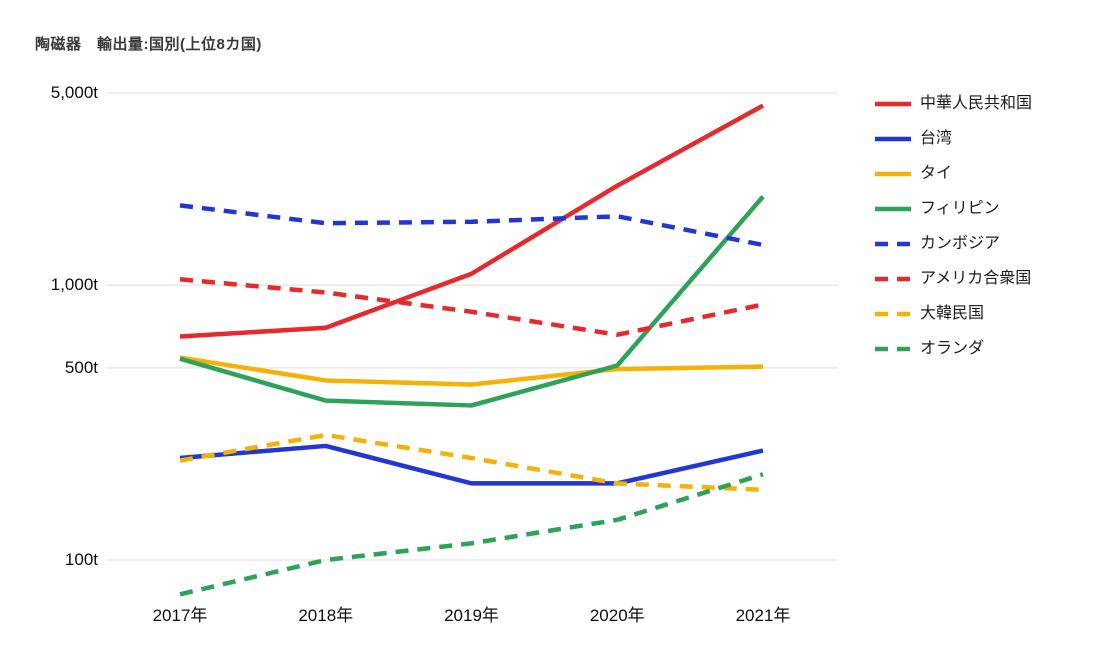 This screenshot has width=1104, height=658. I want to click on legend-item-6: アメリカ合衆国, so click(953, 279).